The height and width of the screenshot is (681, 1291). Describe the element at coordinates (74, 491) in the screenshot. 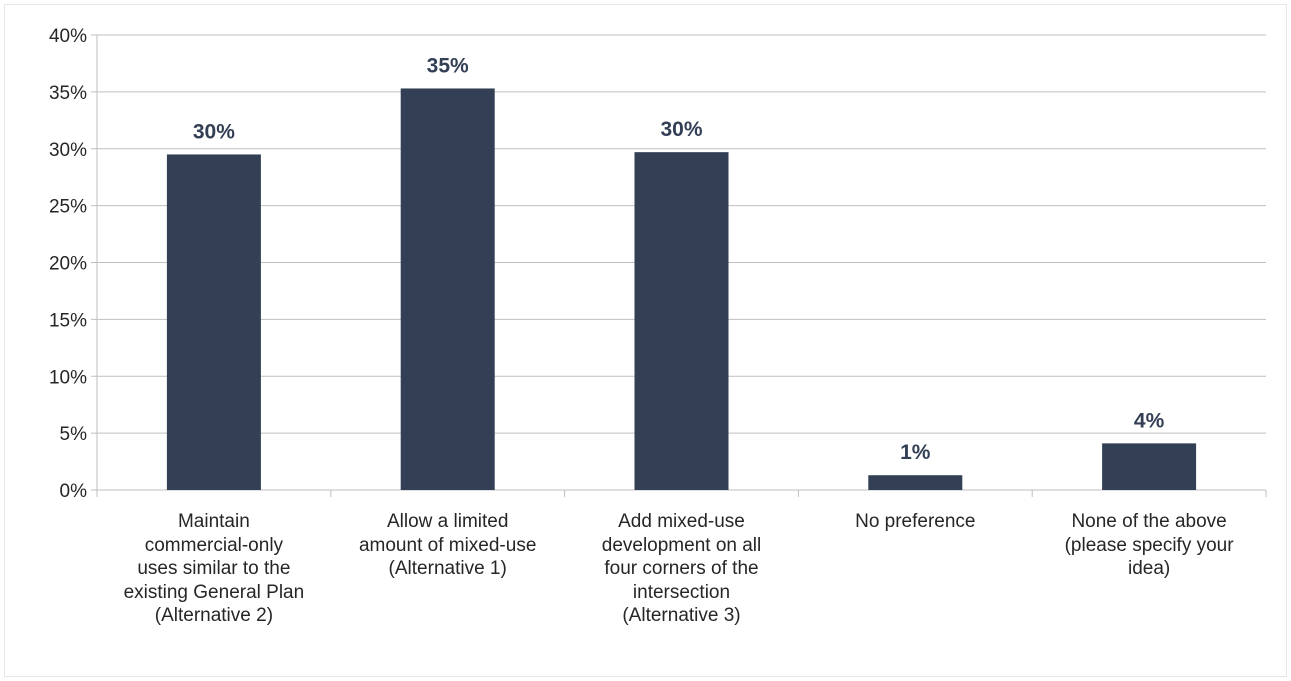

I see `y-tick-label: 0%` at that location.